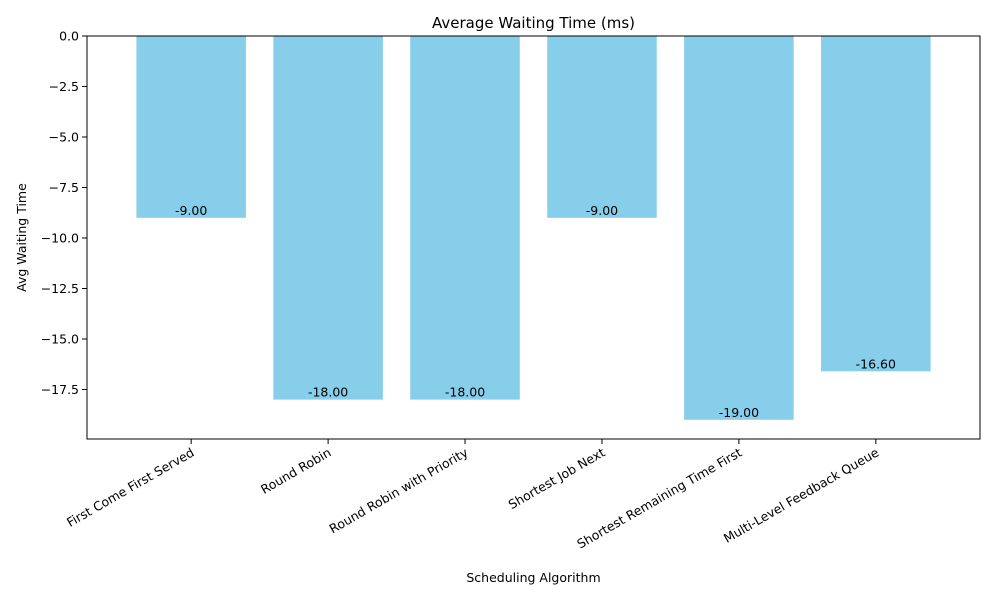 The height and width of the screenshot is (600, 1000). What do you see at coordinates (60, 288) in the screenshot?
I see `y-tick-label: −12.5` at bounding box center [60, 288].